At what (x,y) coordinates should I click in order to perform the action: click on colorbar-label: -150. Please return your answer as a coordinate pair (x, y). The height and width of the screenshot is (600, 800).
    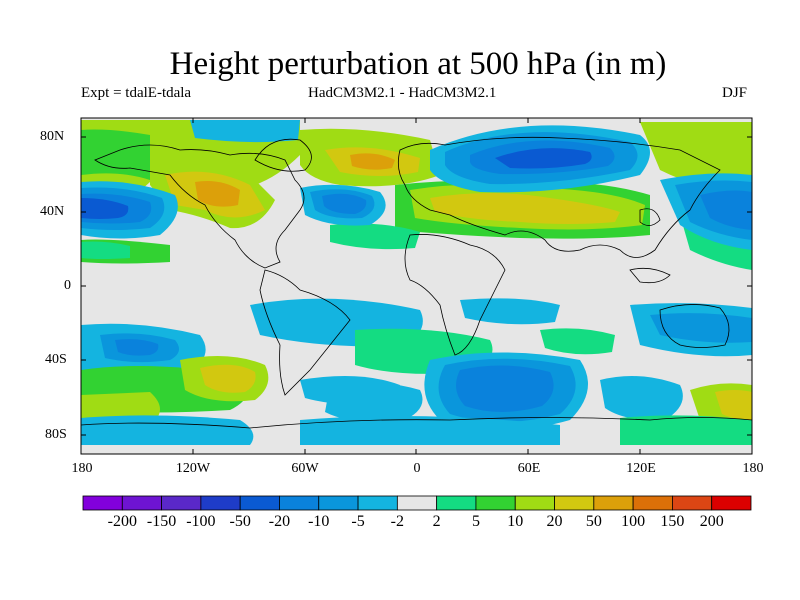
    Looking at the image, I should click on (161, 521).